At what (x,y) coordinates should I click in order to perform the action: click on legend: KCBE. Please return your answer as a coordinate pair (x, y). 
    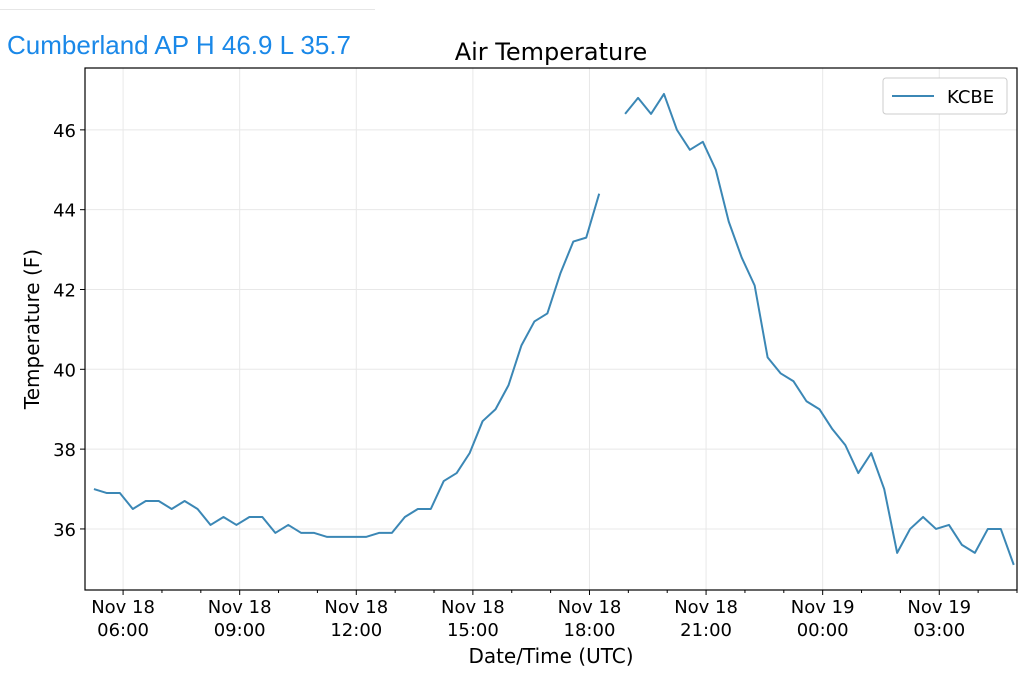
    Looking at the image, I should click on (945, 96).